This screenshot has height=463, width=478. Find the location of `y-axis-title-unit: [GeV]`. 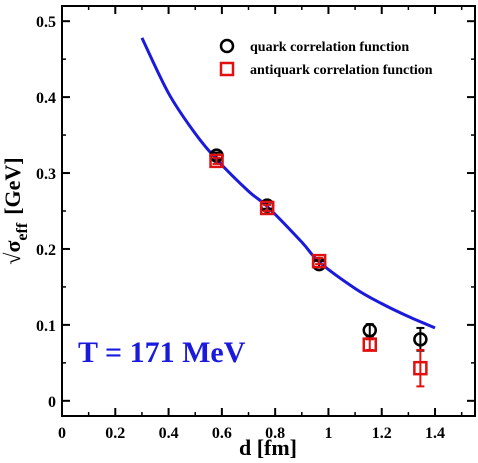

y-axis-title-unit: [GeV] is located at coordinates (12, 185).